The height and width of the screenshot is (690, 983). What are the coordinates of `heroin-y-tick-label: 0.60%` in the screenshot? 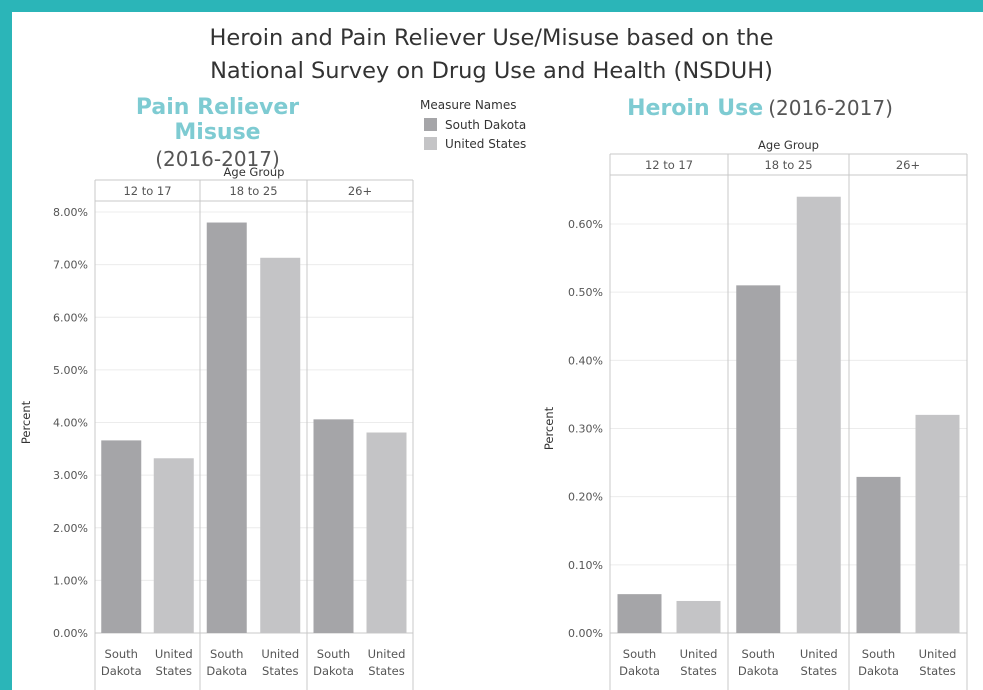 It's located at (585, 224).